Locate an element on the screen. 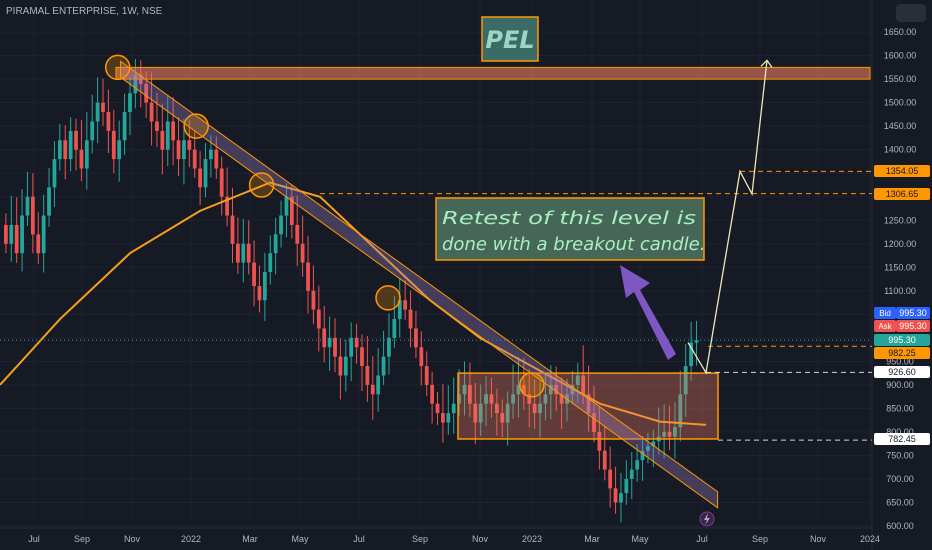 The image size is (932, 550). price-value: 1306.65 is located at coordinates (902, 194).